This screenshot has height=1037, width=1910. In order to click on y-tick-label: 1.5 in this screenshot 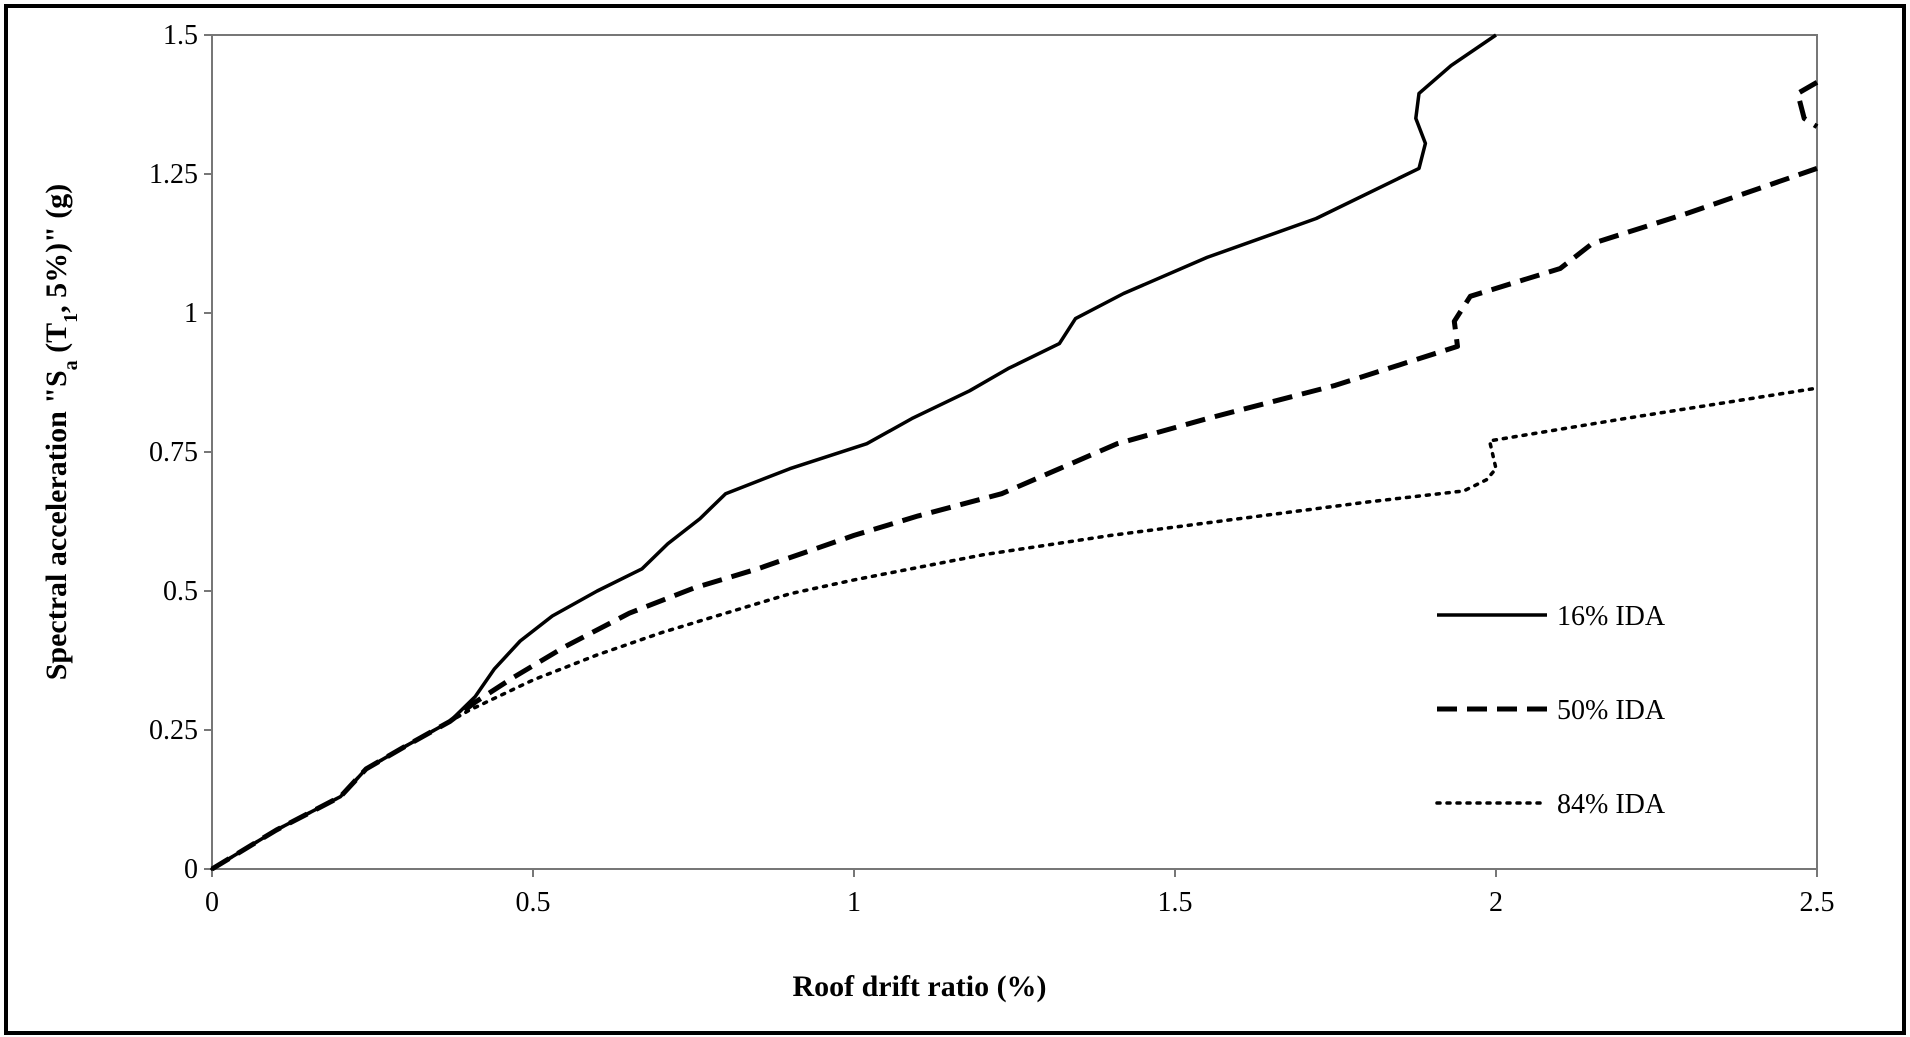, I will do `click(180, 35)`.